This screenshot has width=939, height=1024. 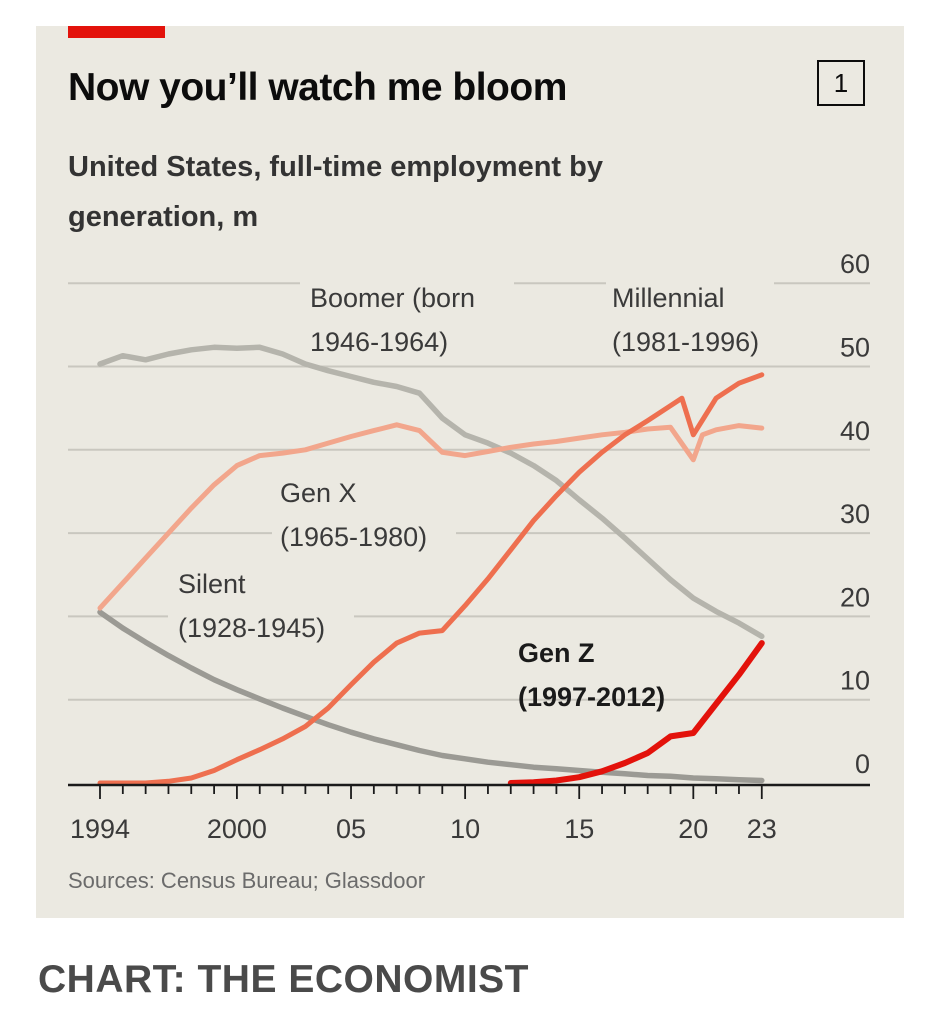 I want to click on x-tick-label-2010: 10, so click(x=465, y=829).